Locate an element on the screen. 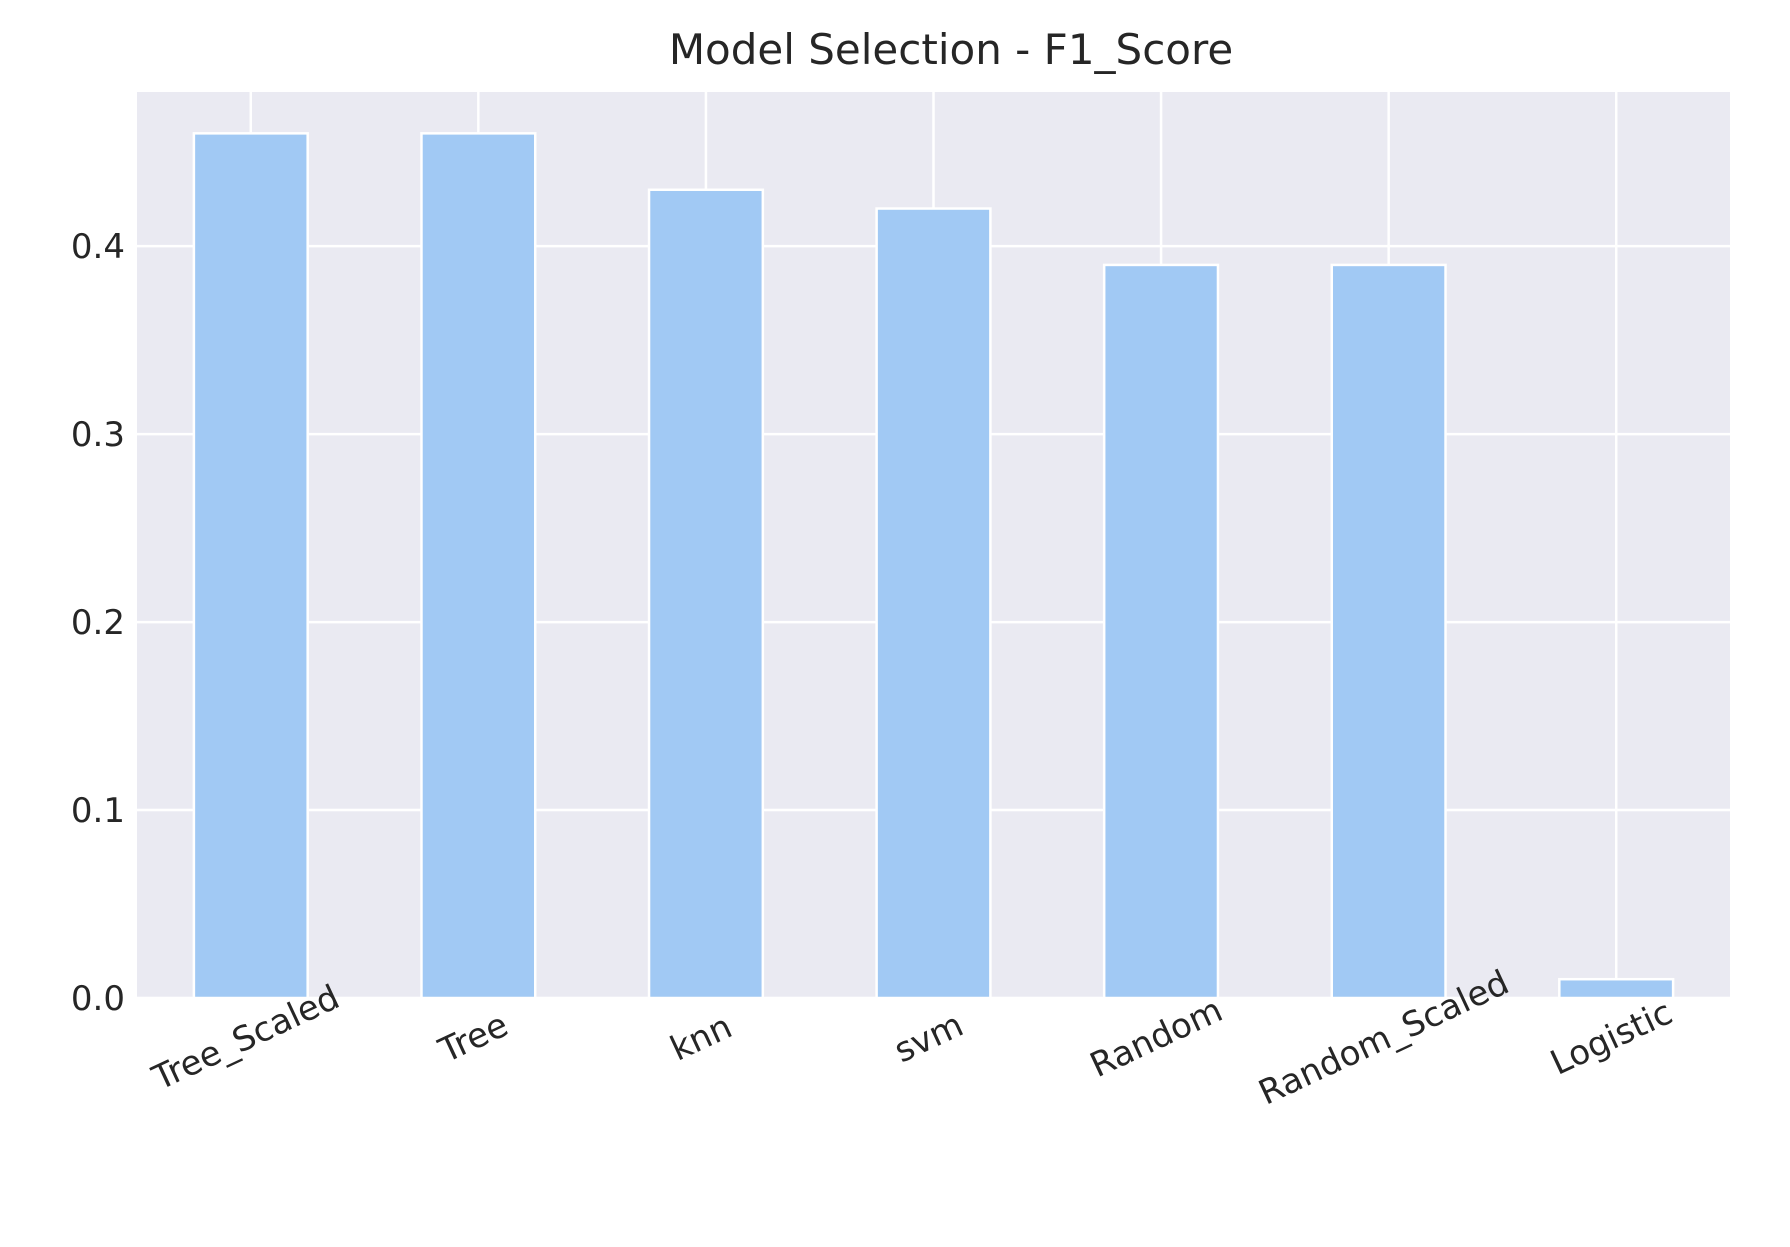 Image resolution: width=1790 pixels, height=1247 pixels. bar-Random_Scaled is located at coordinates (1388, 631).